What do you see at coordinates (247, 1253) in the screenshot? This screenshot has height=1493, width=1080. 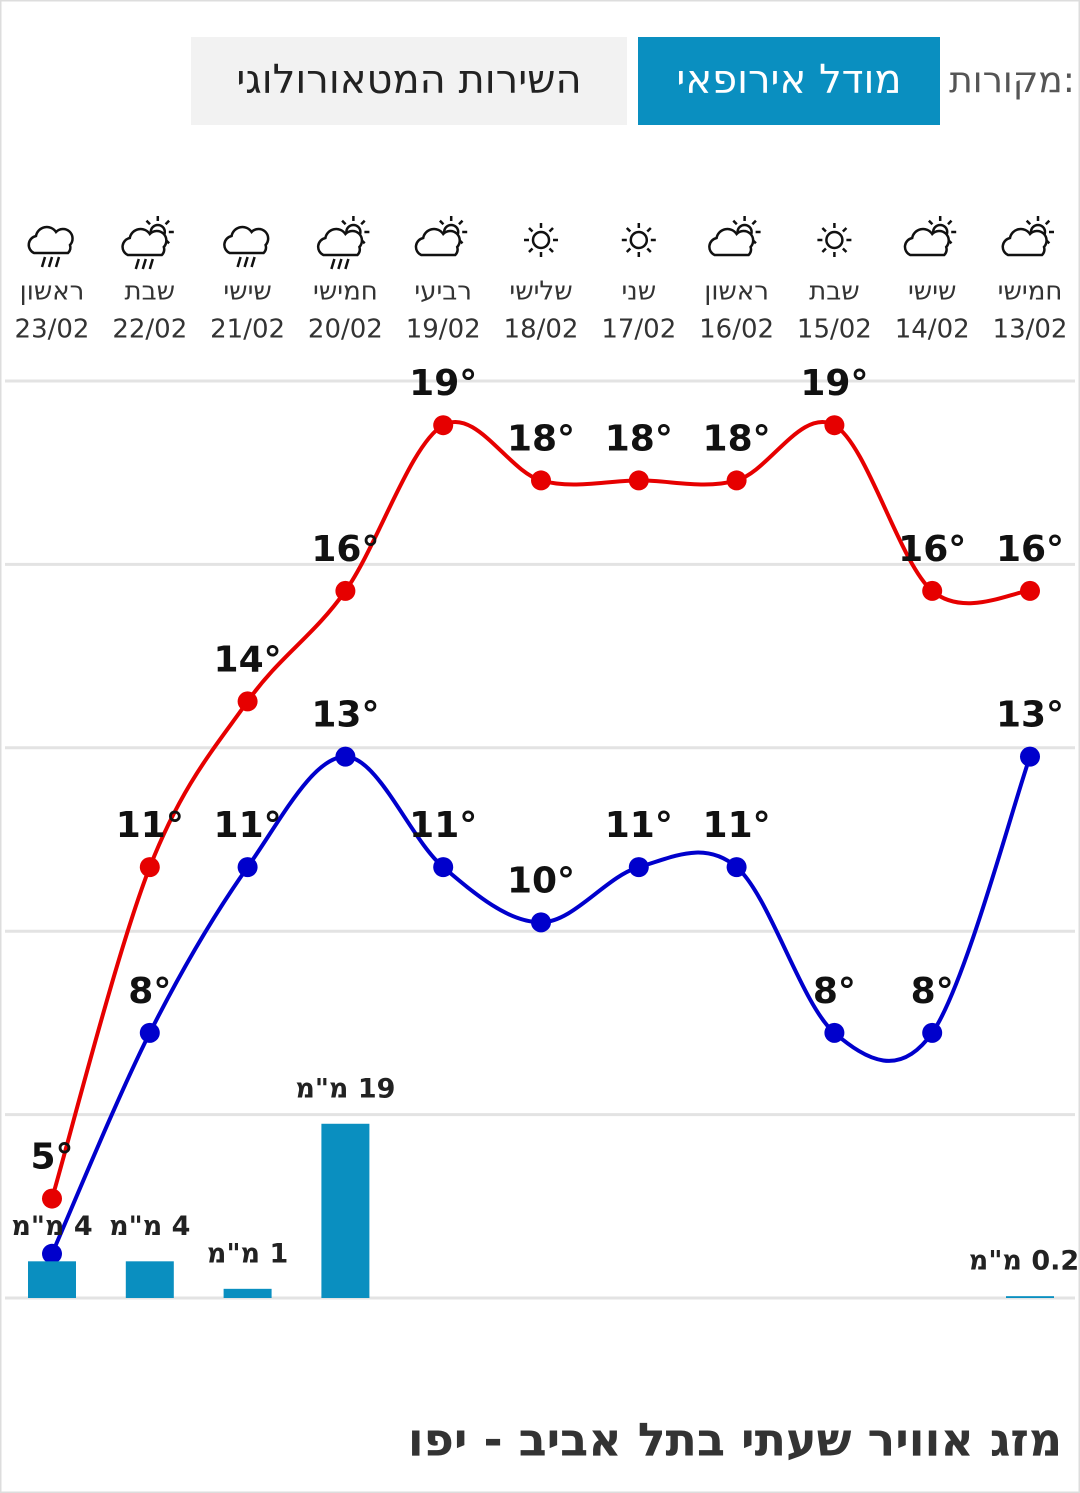 I see `data-label: 1 מ"מ` at bounding box center [247, 1253].